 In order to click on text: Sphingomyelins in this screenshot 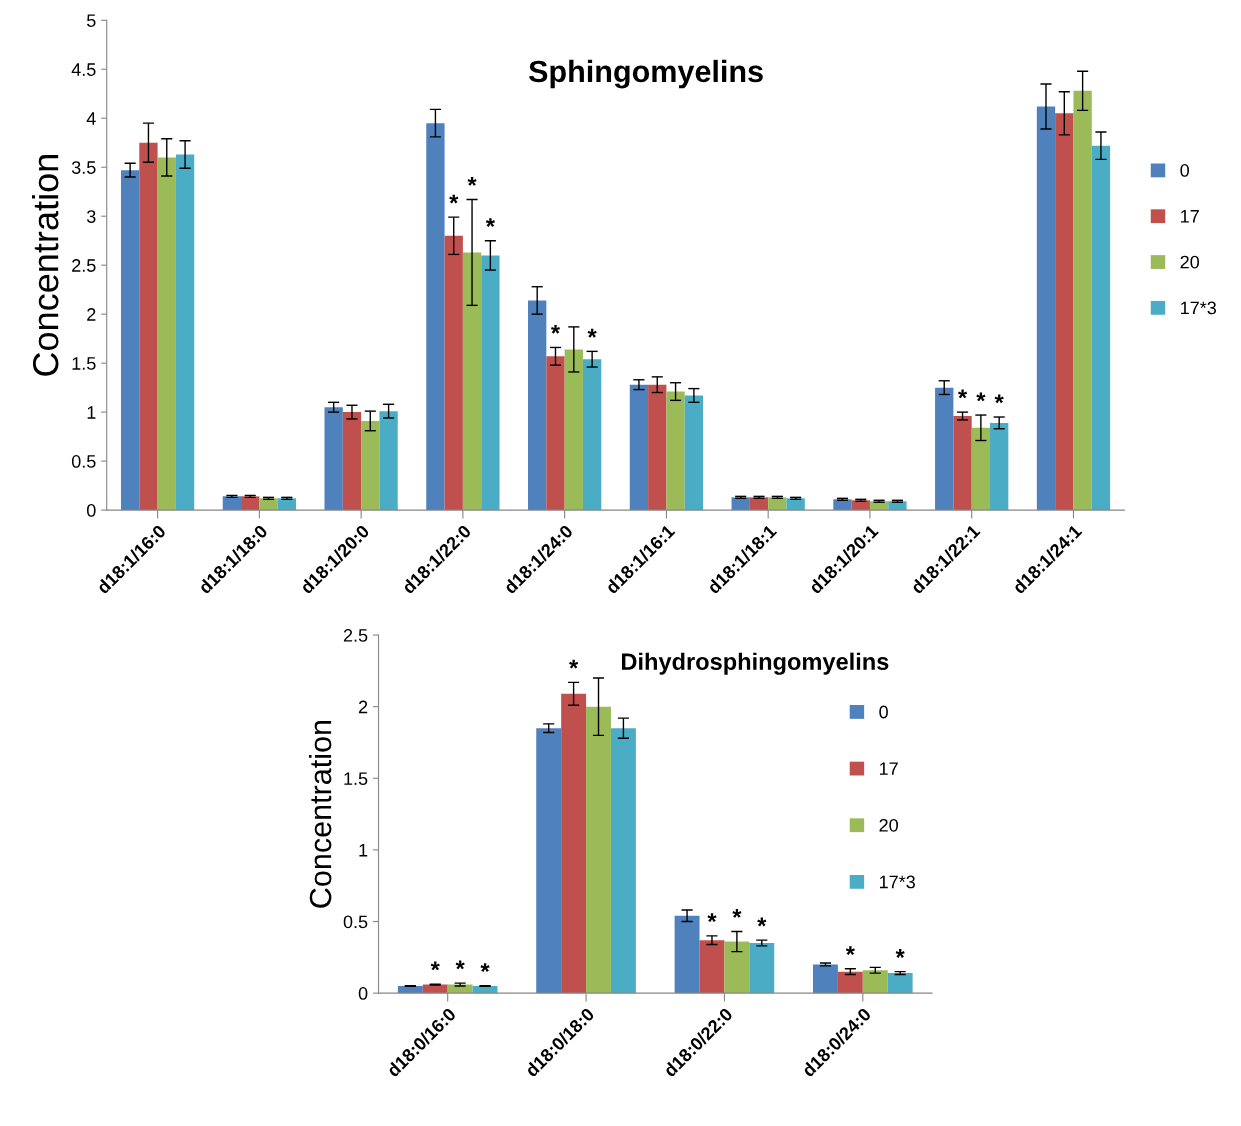, I will do `click(645, 74)`.